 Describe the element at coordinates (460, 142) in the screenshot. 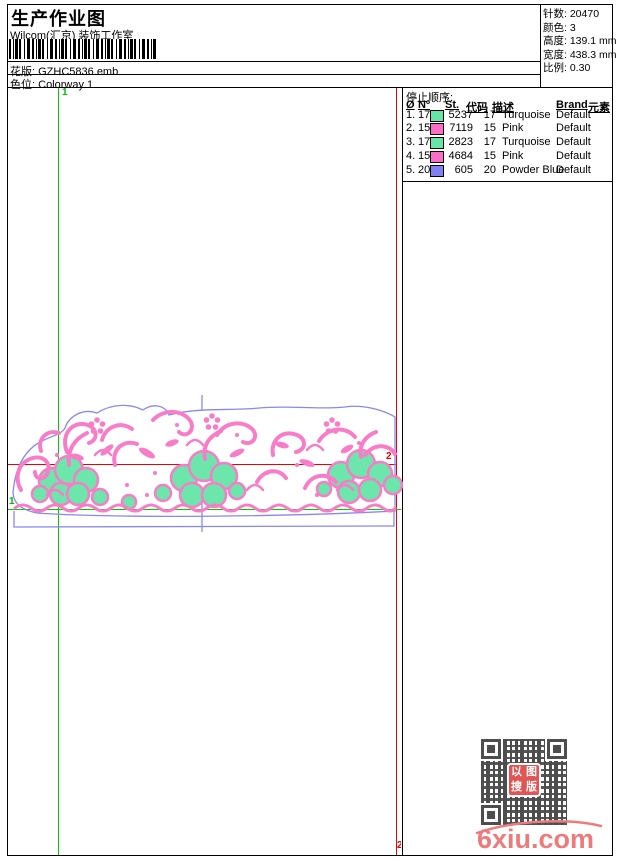

I see `stitch-count-cell: 2823` at that location.